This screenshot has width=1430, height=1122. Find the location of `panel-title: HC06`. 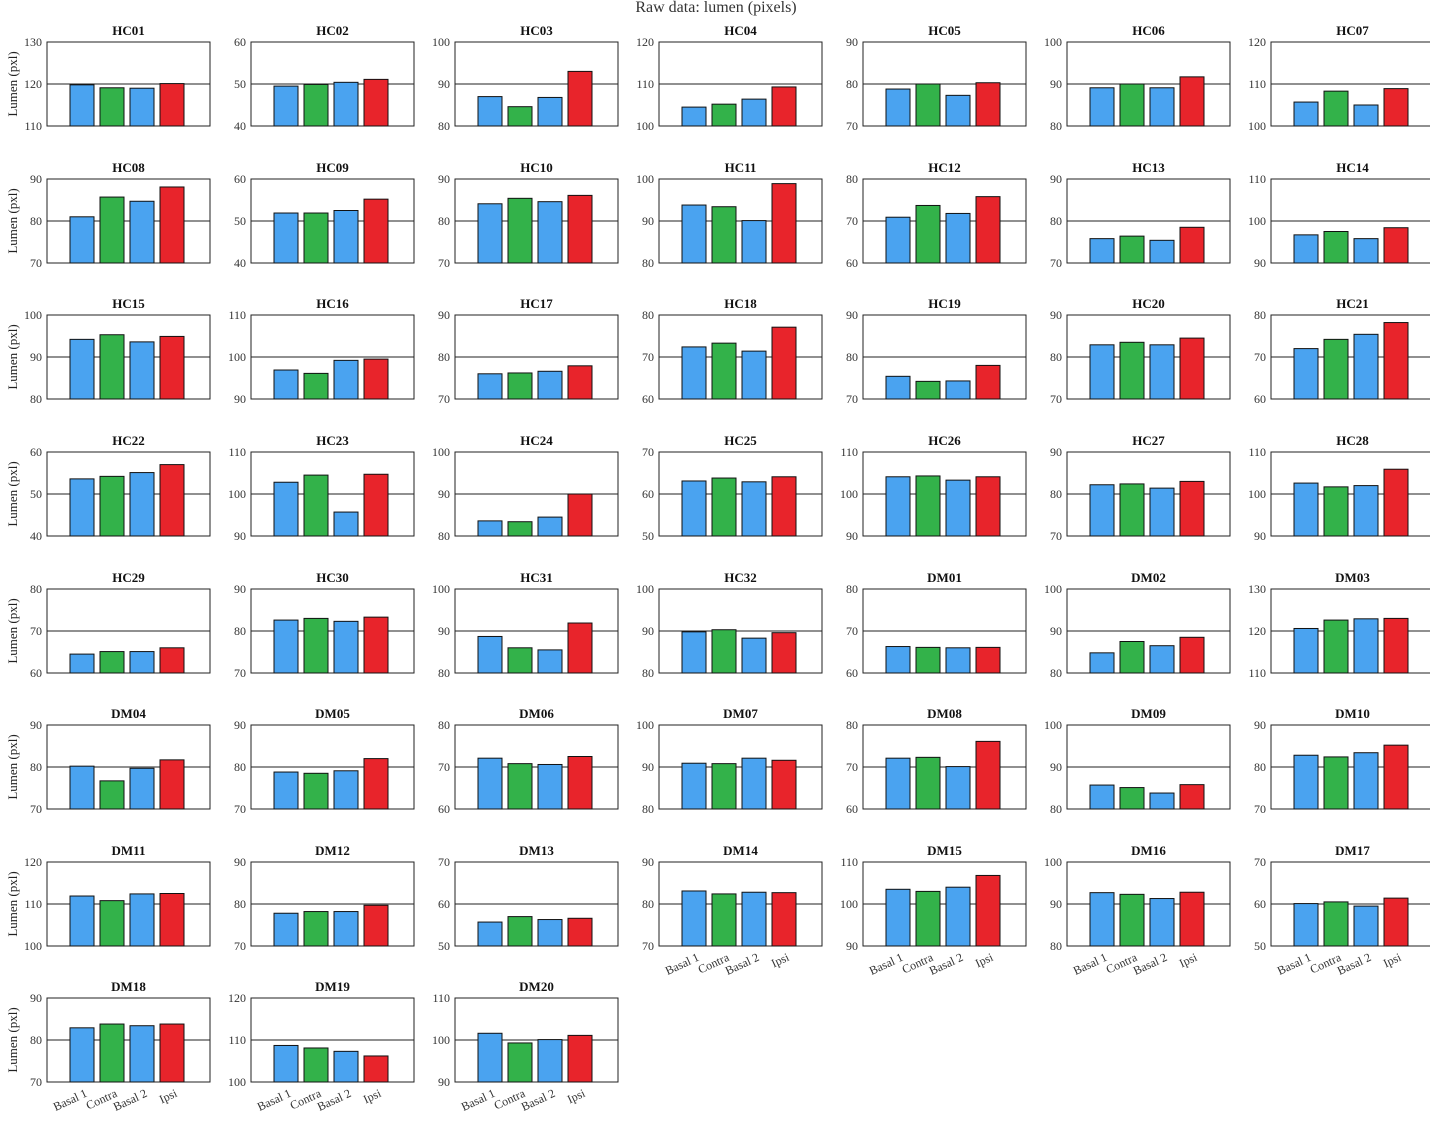

panel-title: HC06 is located at coordinates (1148, 30).